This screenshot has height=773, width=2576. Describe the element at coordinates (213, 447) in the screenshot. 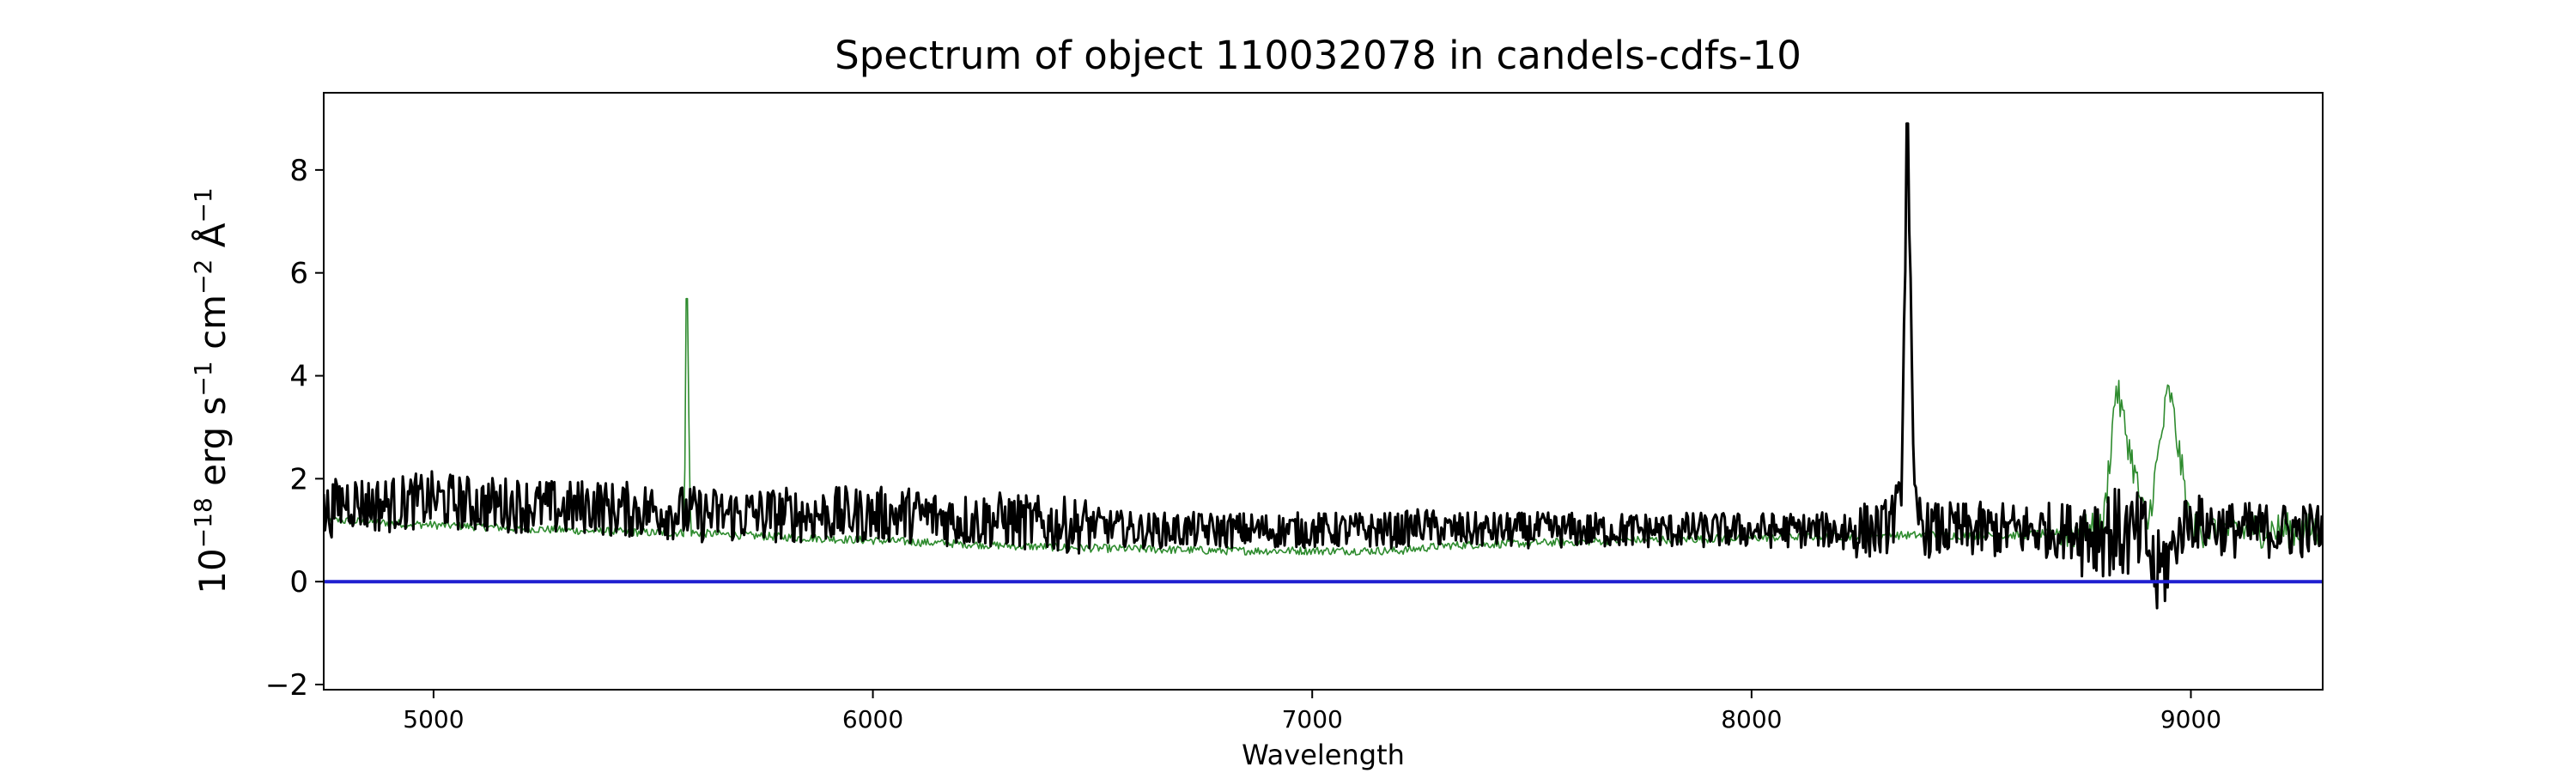

I see `y-label-base-2: erg s` at that location.